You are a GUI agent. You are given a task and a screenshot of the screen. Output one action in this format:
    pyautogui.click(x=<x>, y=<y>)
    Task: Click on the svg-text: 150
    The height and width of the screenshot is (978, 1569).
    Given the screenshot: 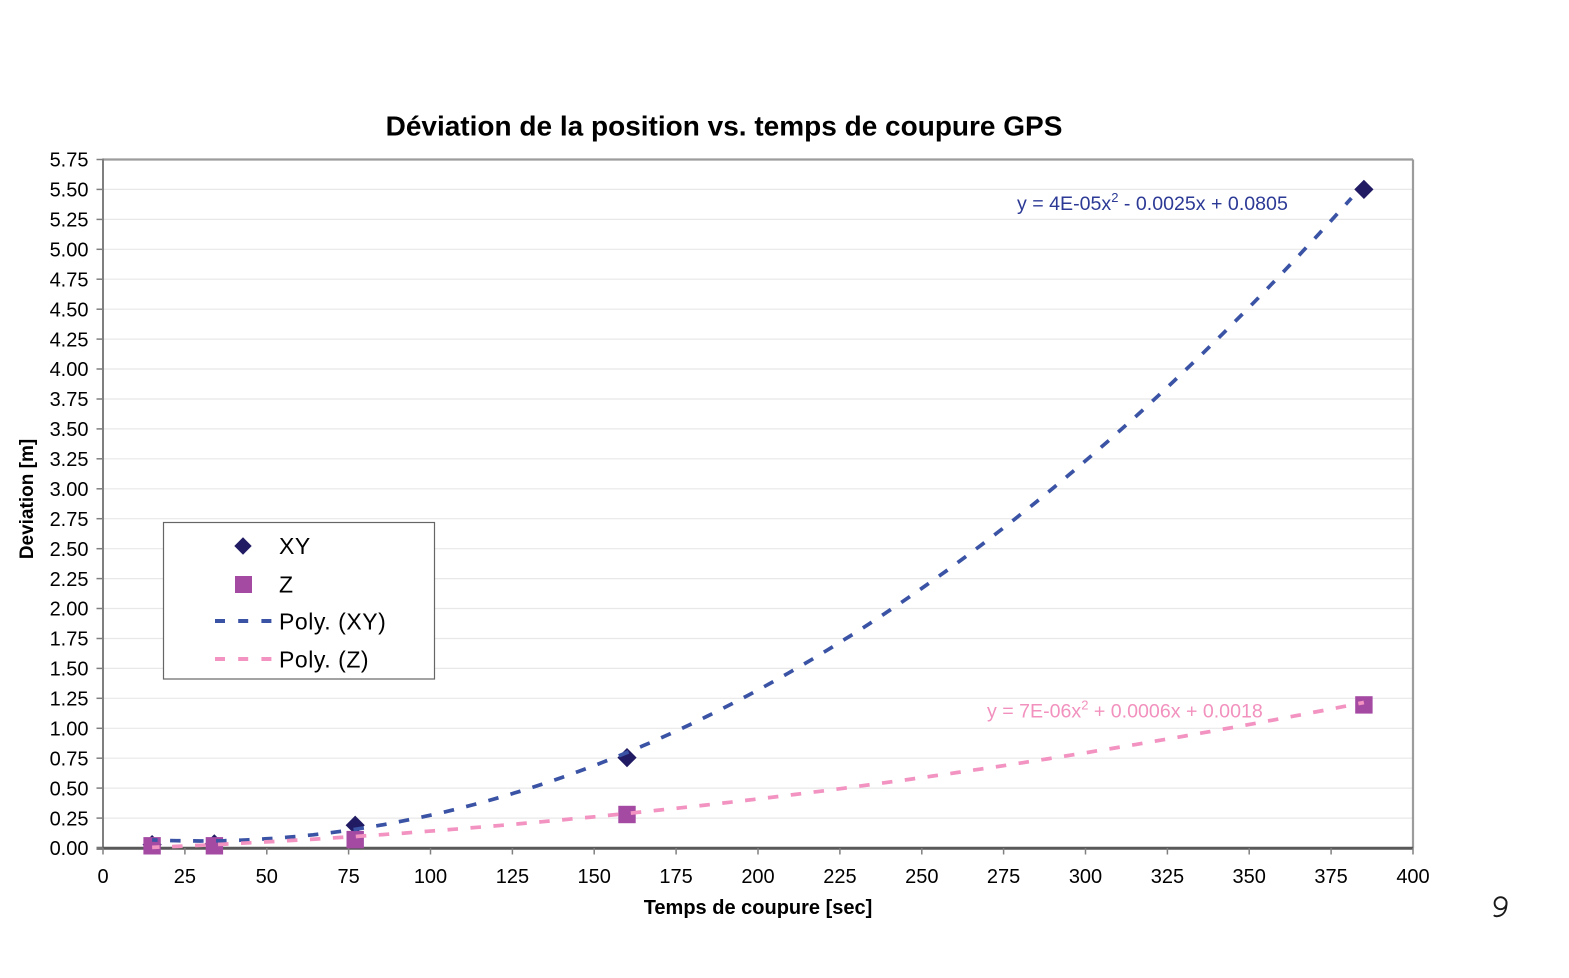 What is the action you would take?
    pyautogui.click(x=594, y=877)
    